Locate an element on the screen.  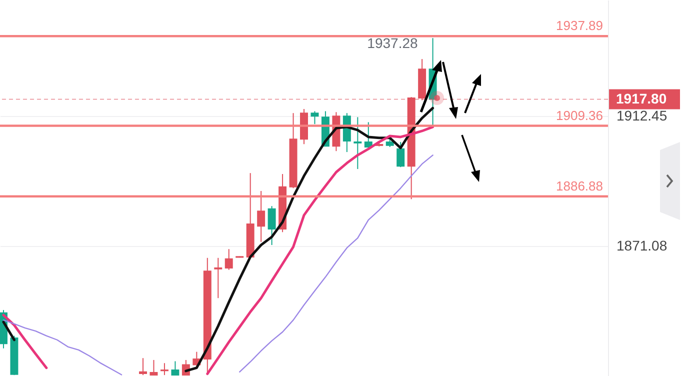
y-tick-label: 1871.08 is located at coordinates (642, 246).